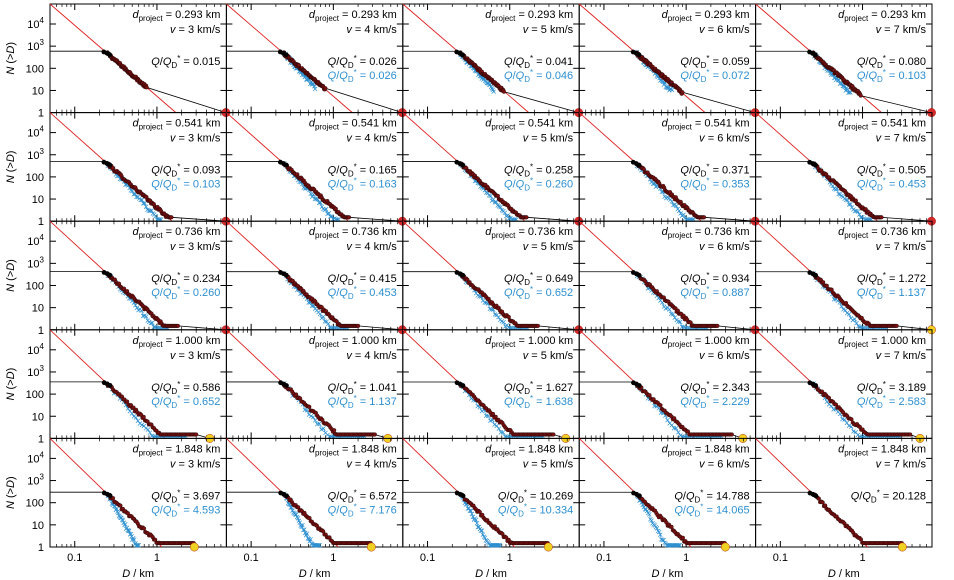 The image size is (954, 580). Describe the element at coordinates (711, 510) in the screenshot. I see `label-q-ratio-model: Q/QD* = 14.065` at that location.